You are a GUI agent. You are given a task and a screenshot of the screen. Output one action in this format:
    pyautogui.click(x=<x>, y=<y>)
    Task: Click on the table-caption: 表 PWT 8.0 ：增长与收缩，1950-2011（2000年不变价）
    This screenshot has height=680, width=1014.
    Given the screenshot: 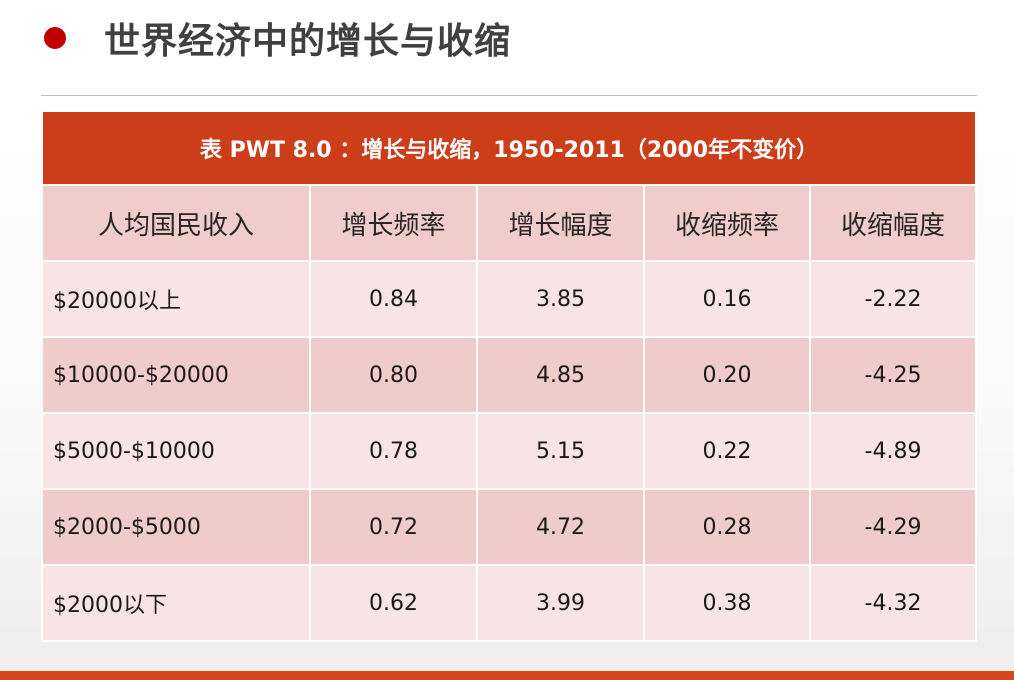 What is the action you would take?
    pyautogui.click(x=509, y=148)
    